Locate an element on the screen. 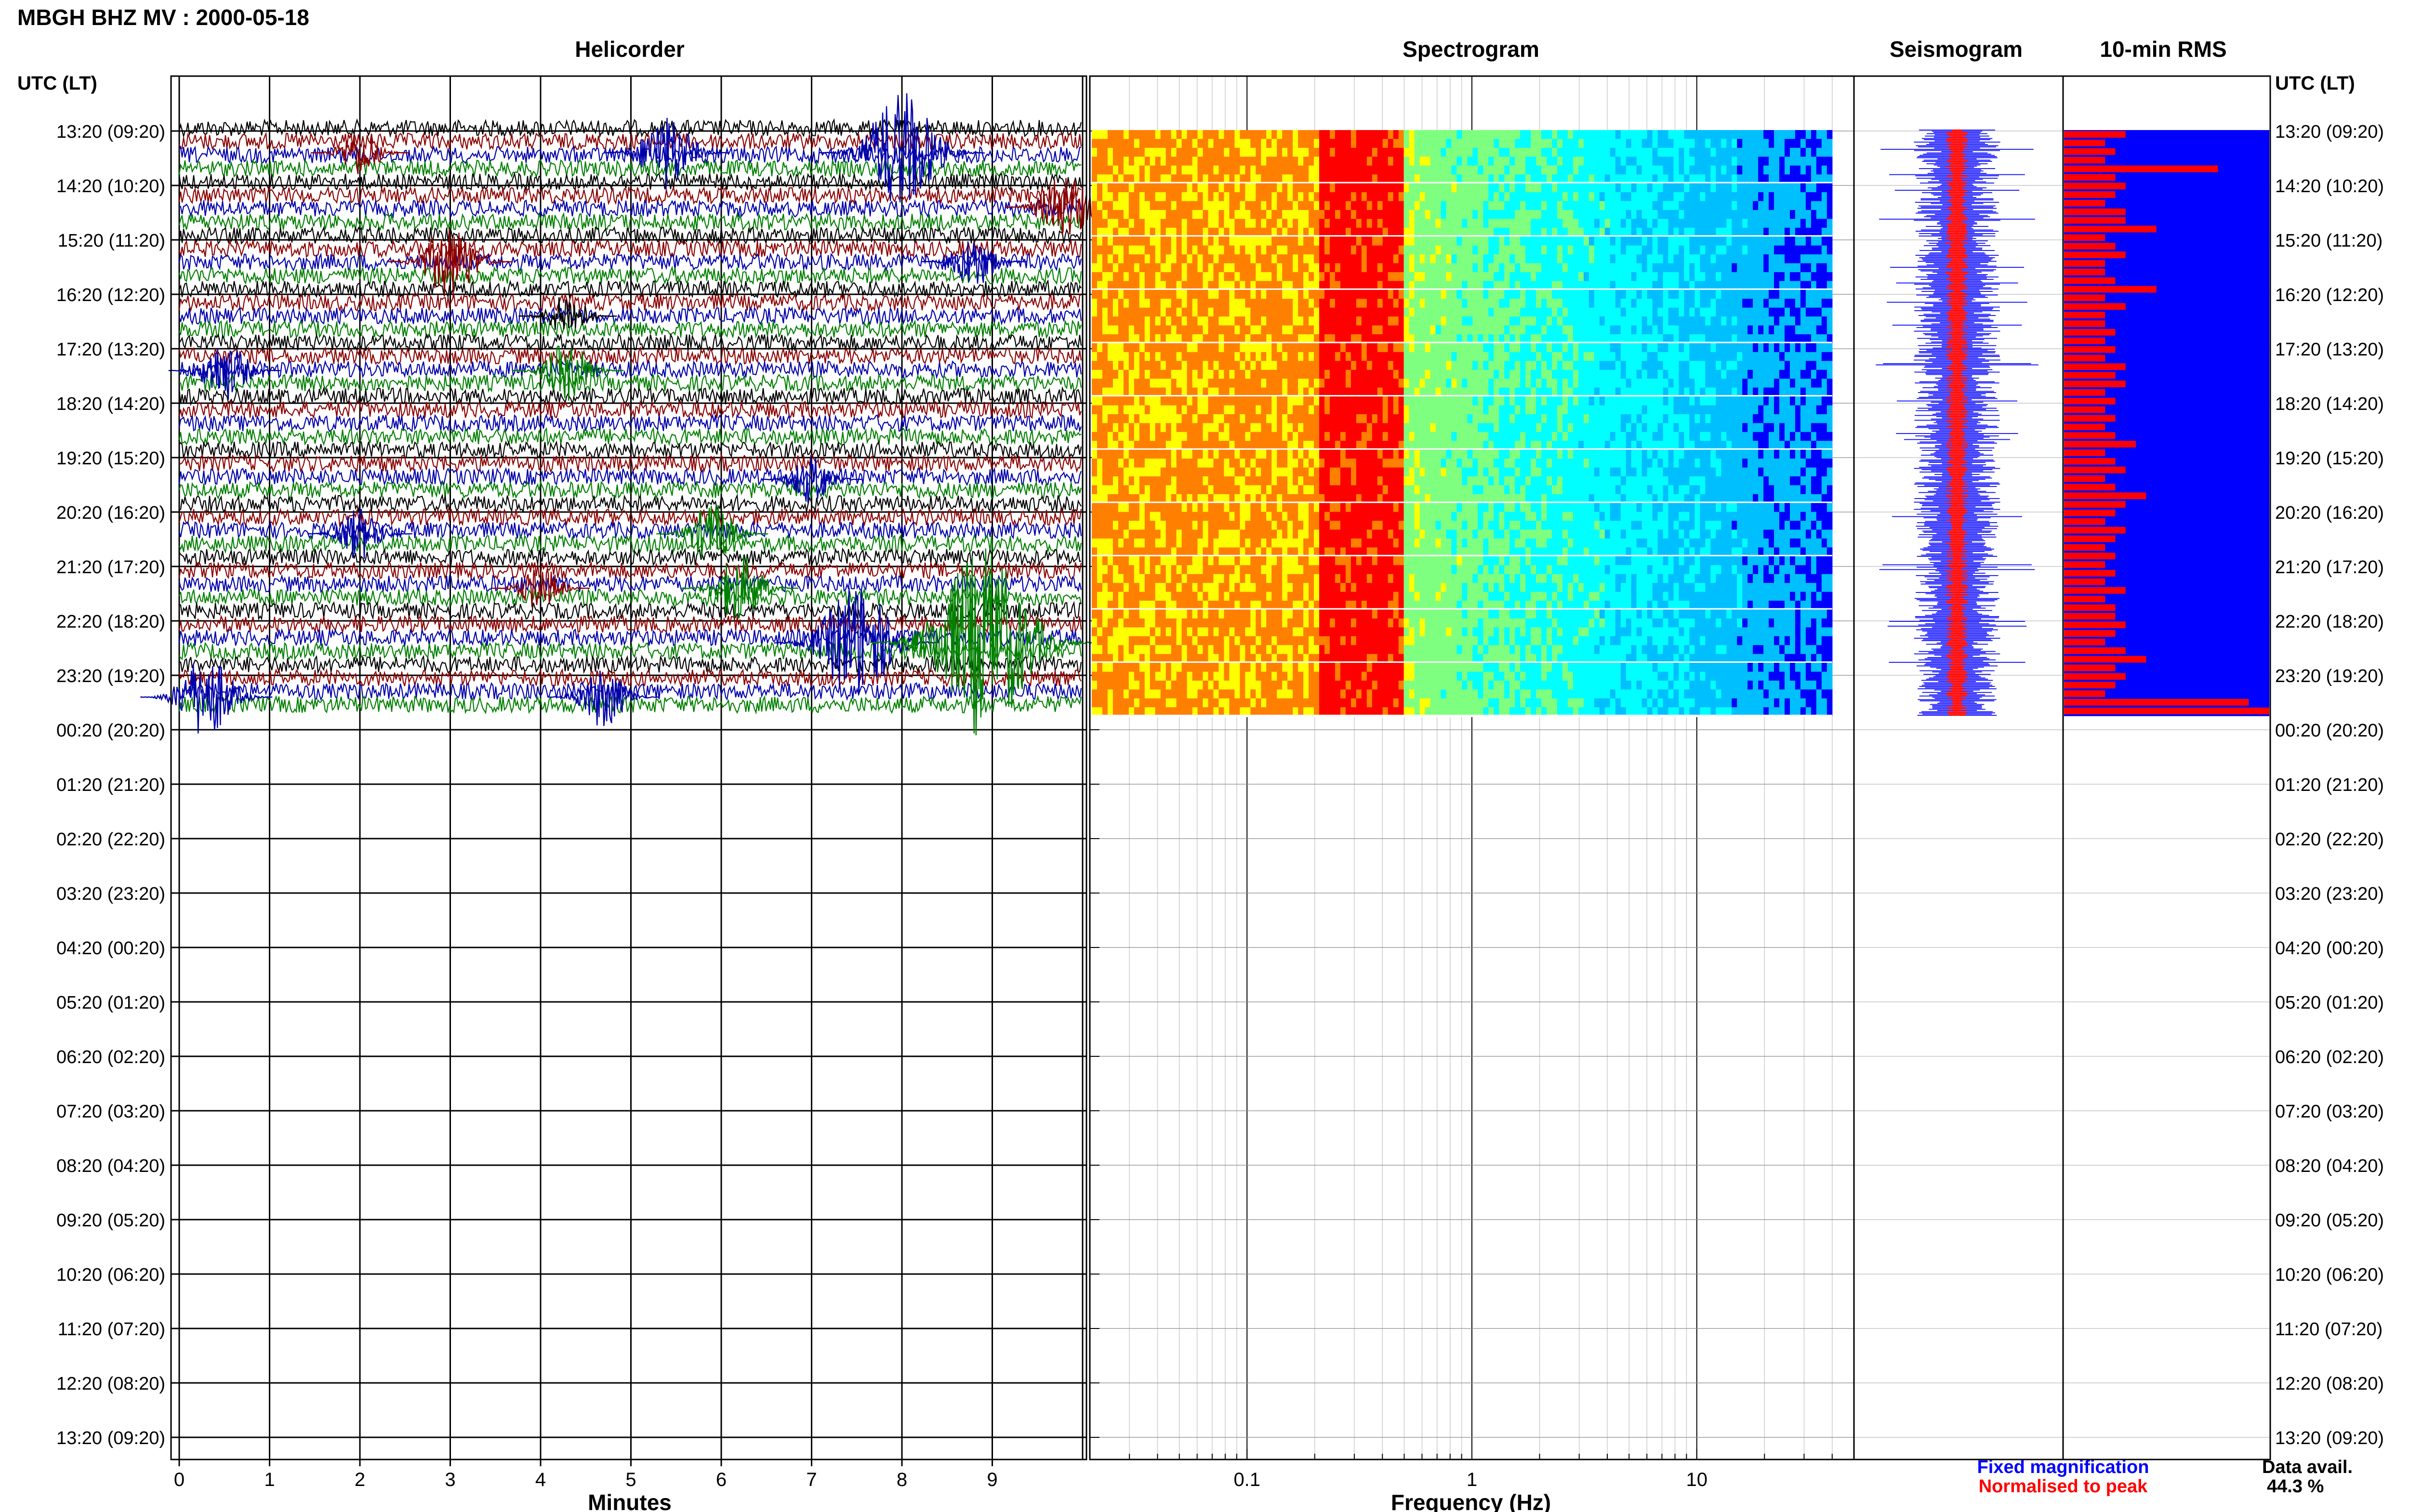 The width and height of the screenshot is (2409, 1512). helicorder-event is located at coordinates (739, 586).